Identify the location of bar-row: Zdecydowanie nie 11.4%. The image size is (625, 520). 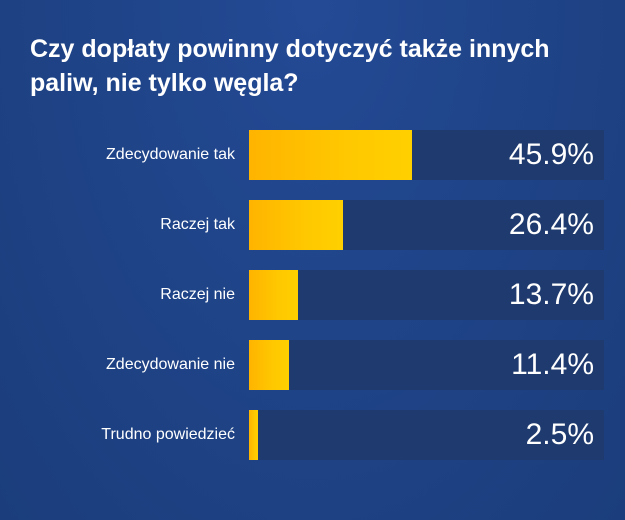
(312, 365).